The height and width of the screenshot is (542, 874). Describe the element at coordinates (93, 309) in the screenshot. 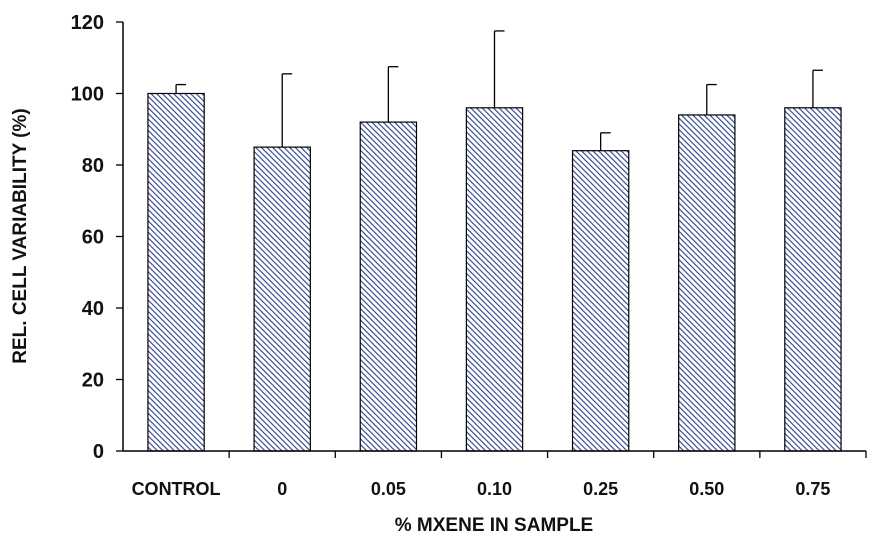

I see `y-tick-label: 40` at that location.